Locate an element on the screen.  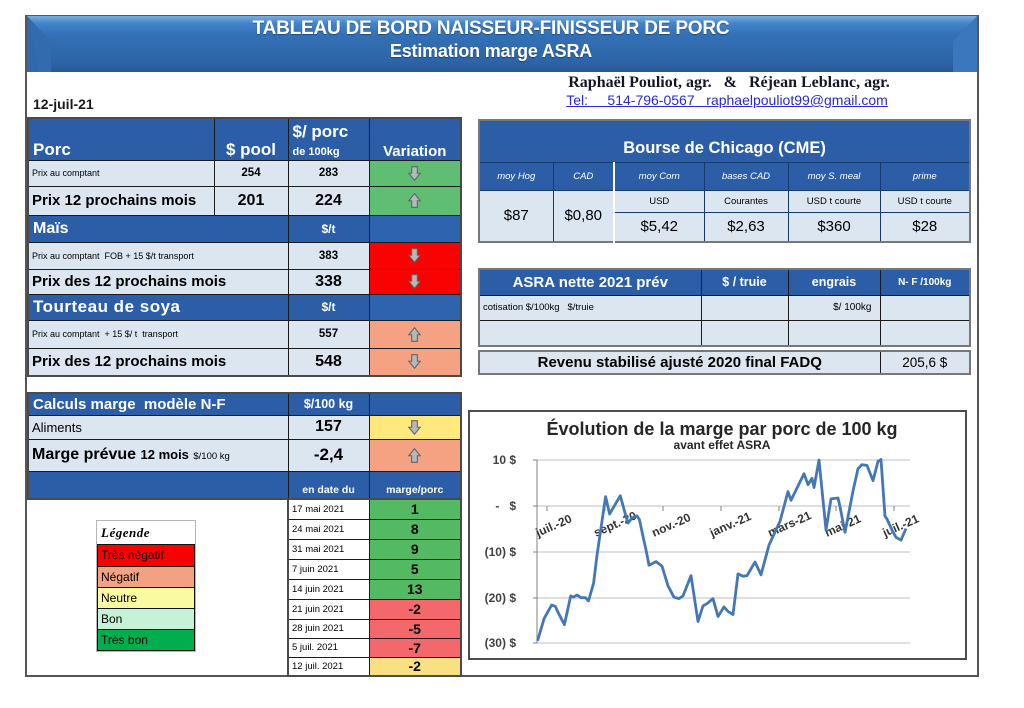
svg-text: 10 $ is located at coordinates (505, 460).